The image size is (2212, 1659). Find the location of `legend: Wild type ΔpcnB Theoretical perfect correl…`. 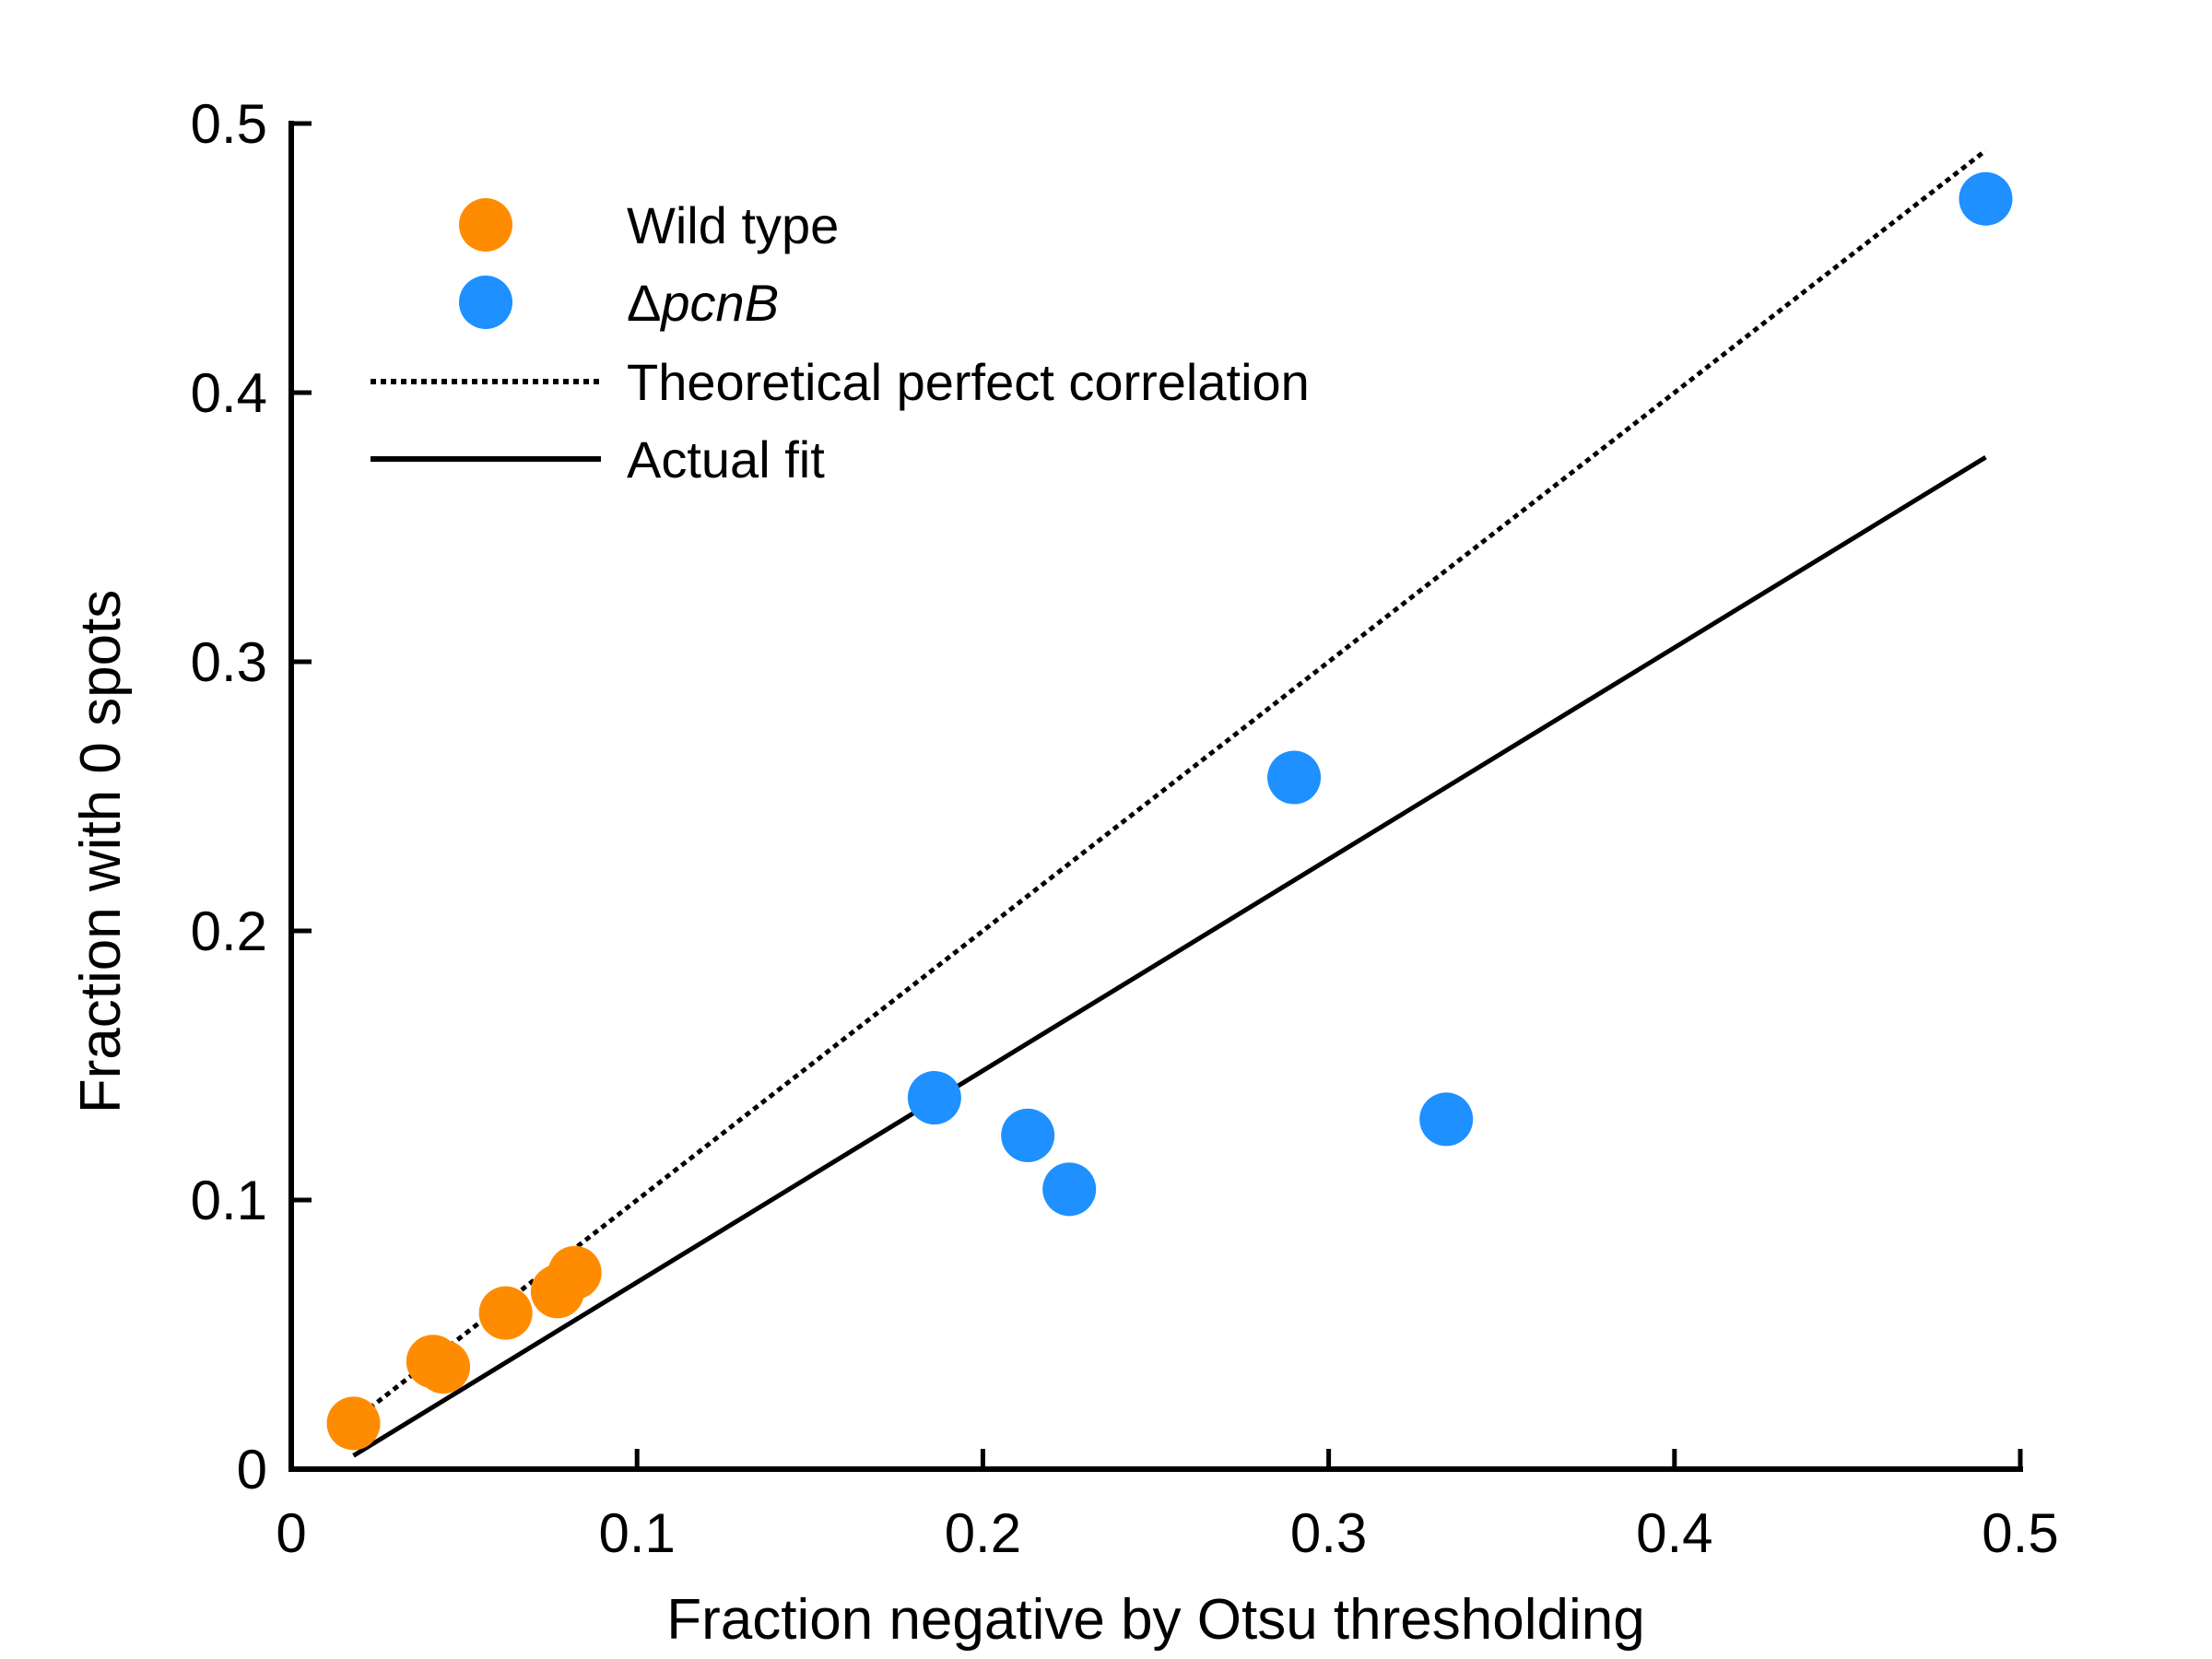

legend: Wild type ΔpcnB Theoretical perfect correl… is located at coordinates (840, 342).